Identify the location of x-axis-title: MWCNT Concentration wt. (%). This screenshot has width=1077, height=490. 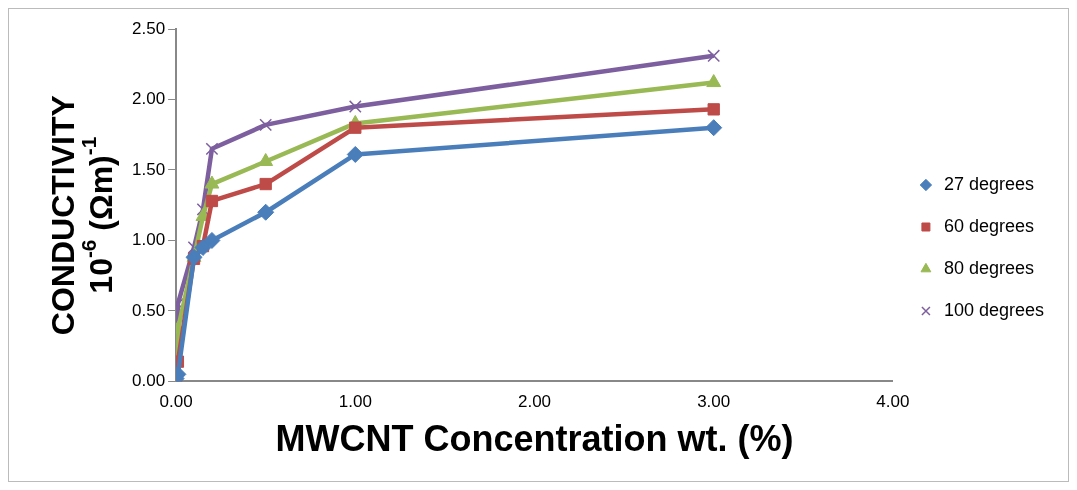
(534, 439).